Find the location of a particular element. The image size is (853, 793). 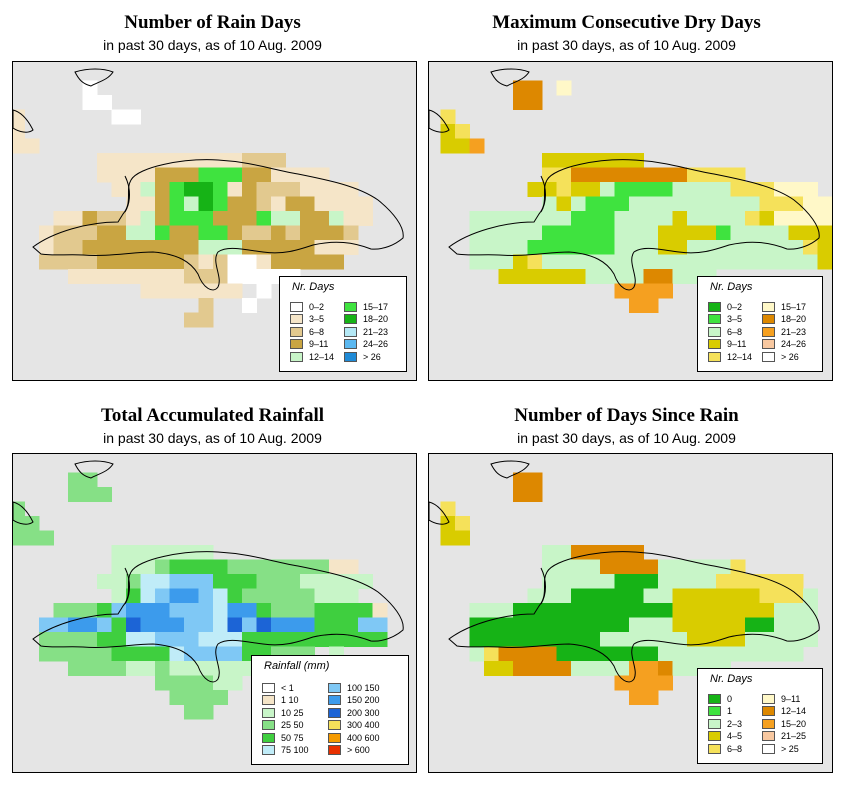

legend-label: 18–20 is located at coordinates (794, 319).